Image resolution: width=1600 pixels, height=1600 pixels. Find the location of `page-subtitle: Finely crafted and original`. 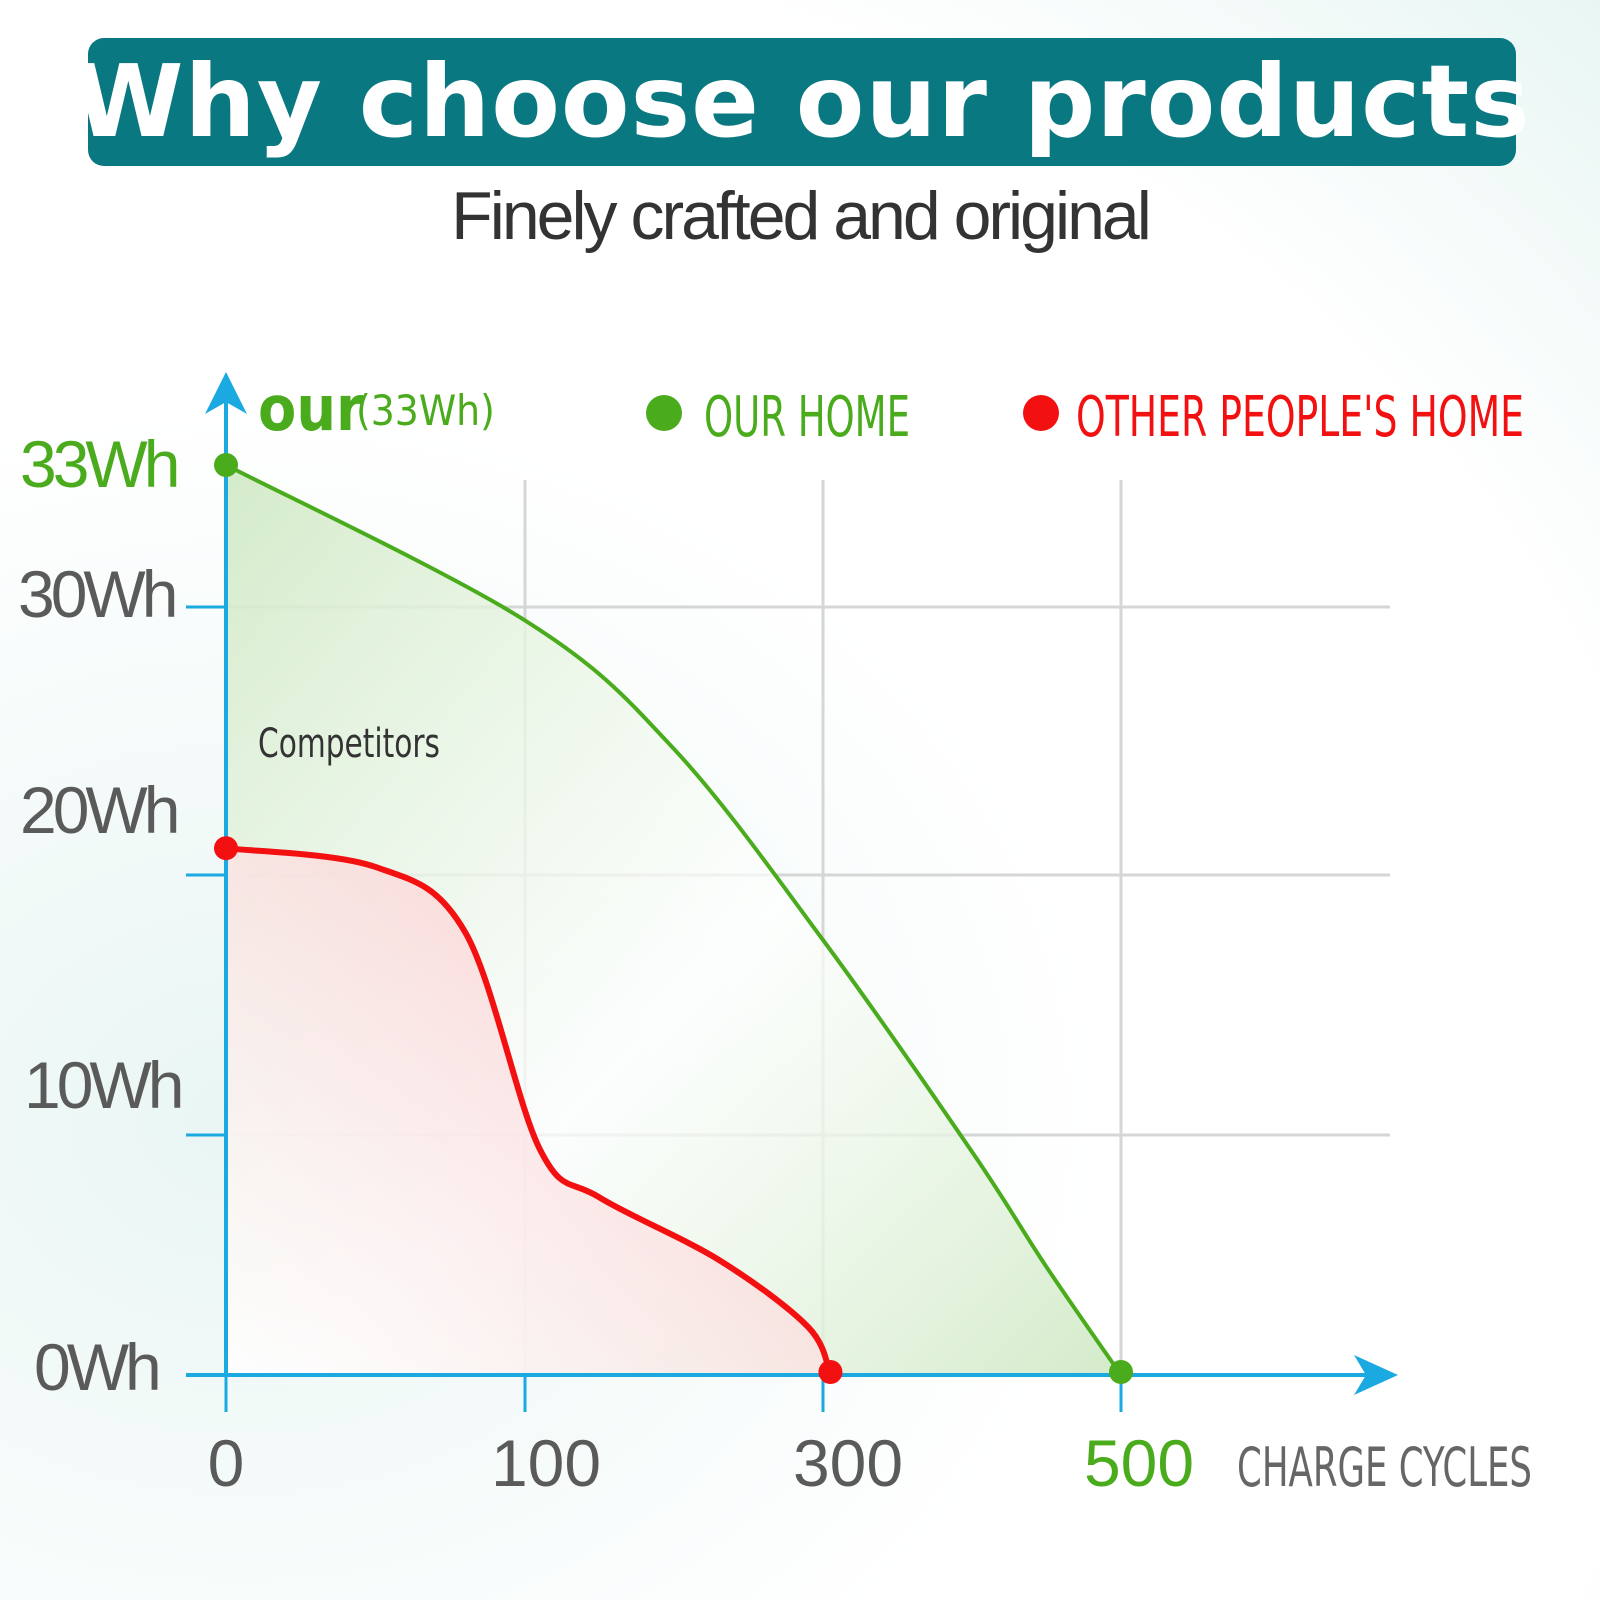

page-subtitle: Finely crafted and original is located at coordinates (801, 216).